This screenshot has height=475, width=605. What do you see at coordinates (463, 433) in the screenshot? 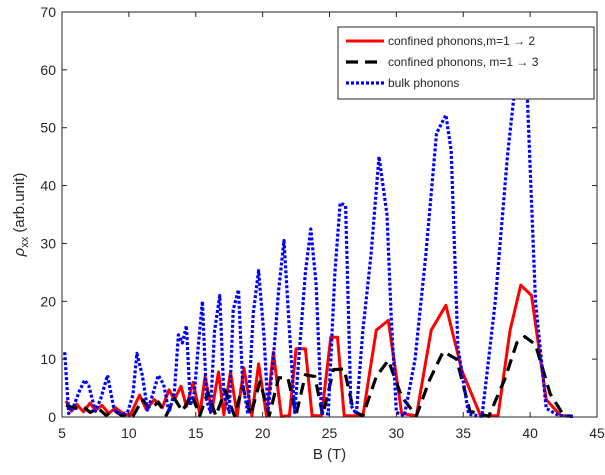
I see `x-tick-label: 35` at bounding box center [463, 433].